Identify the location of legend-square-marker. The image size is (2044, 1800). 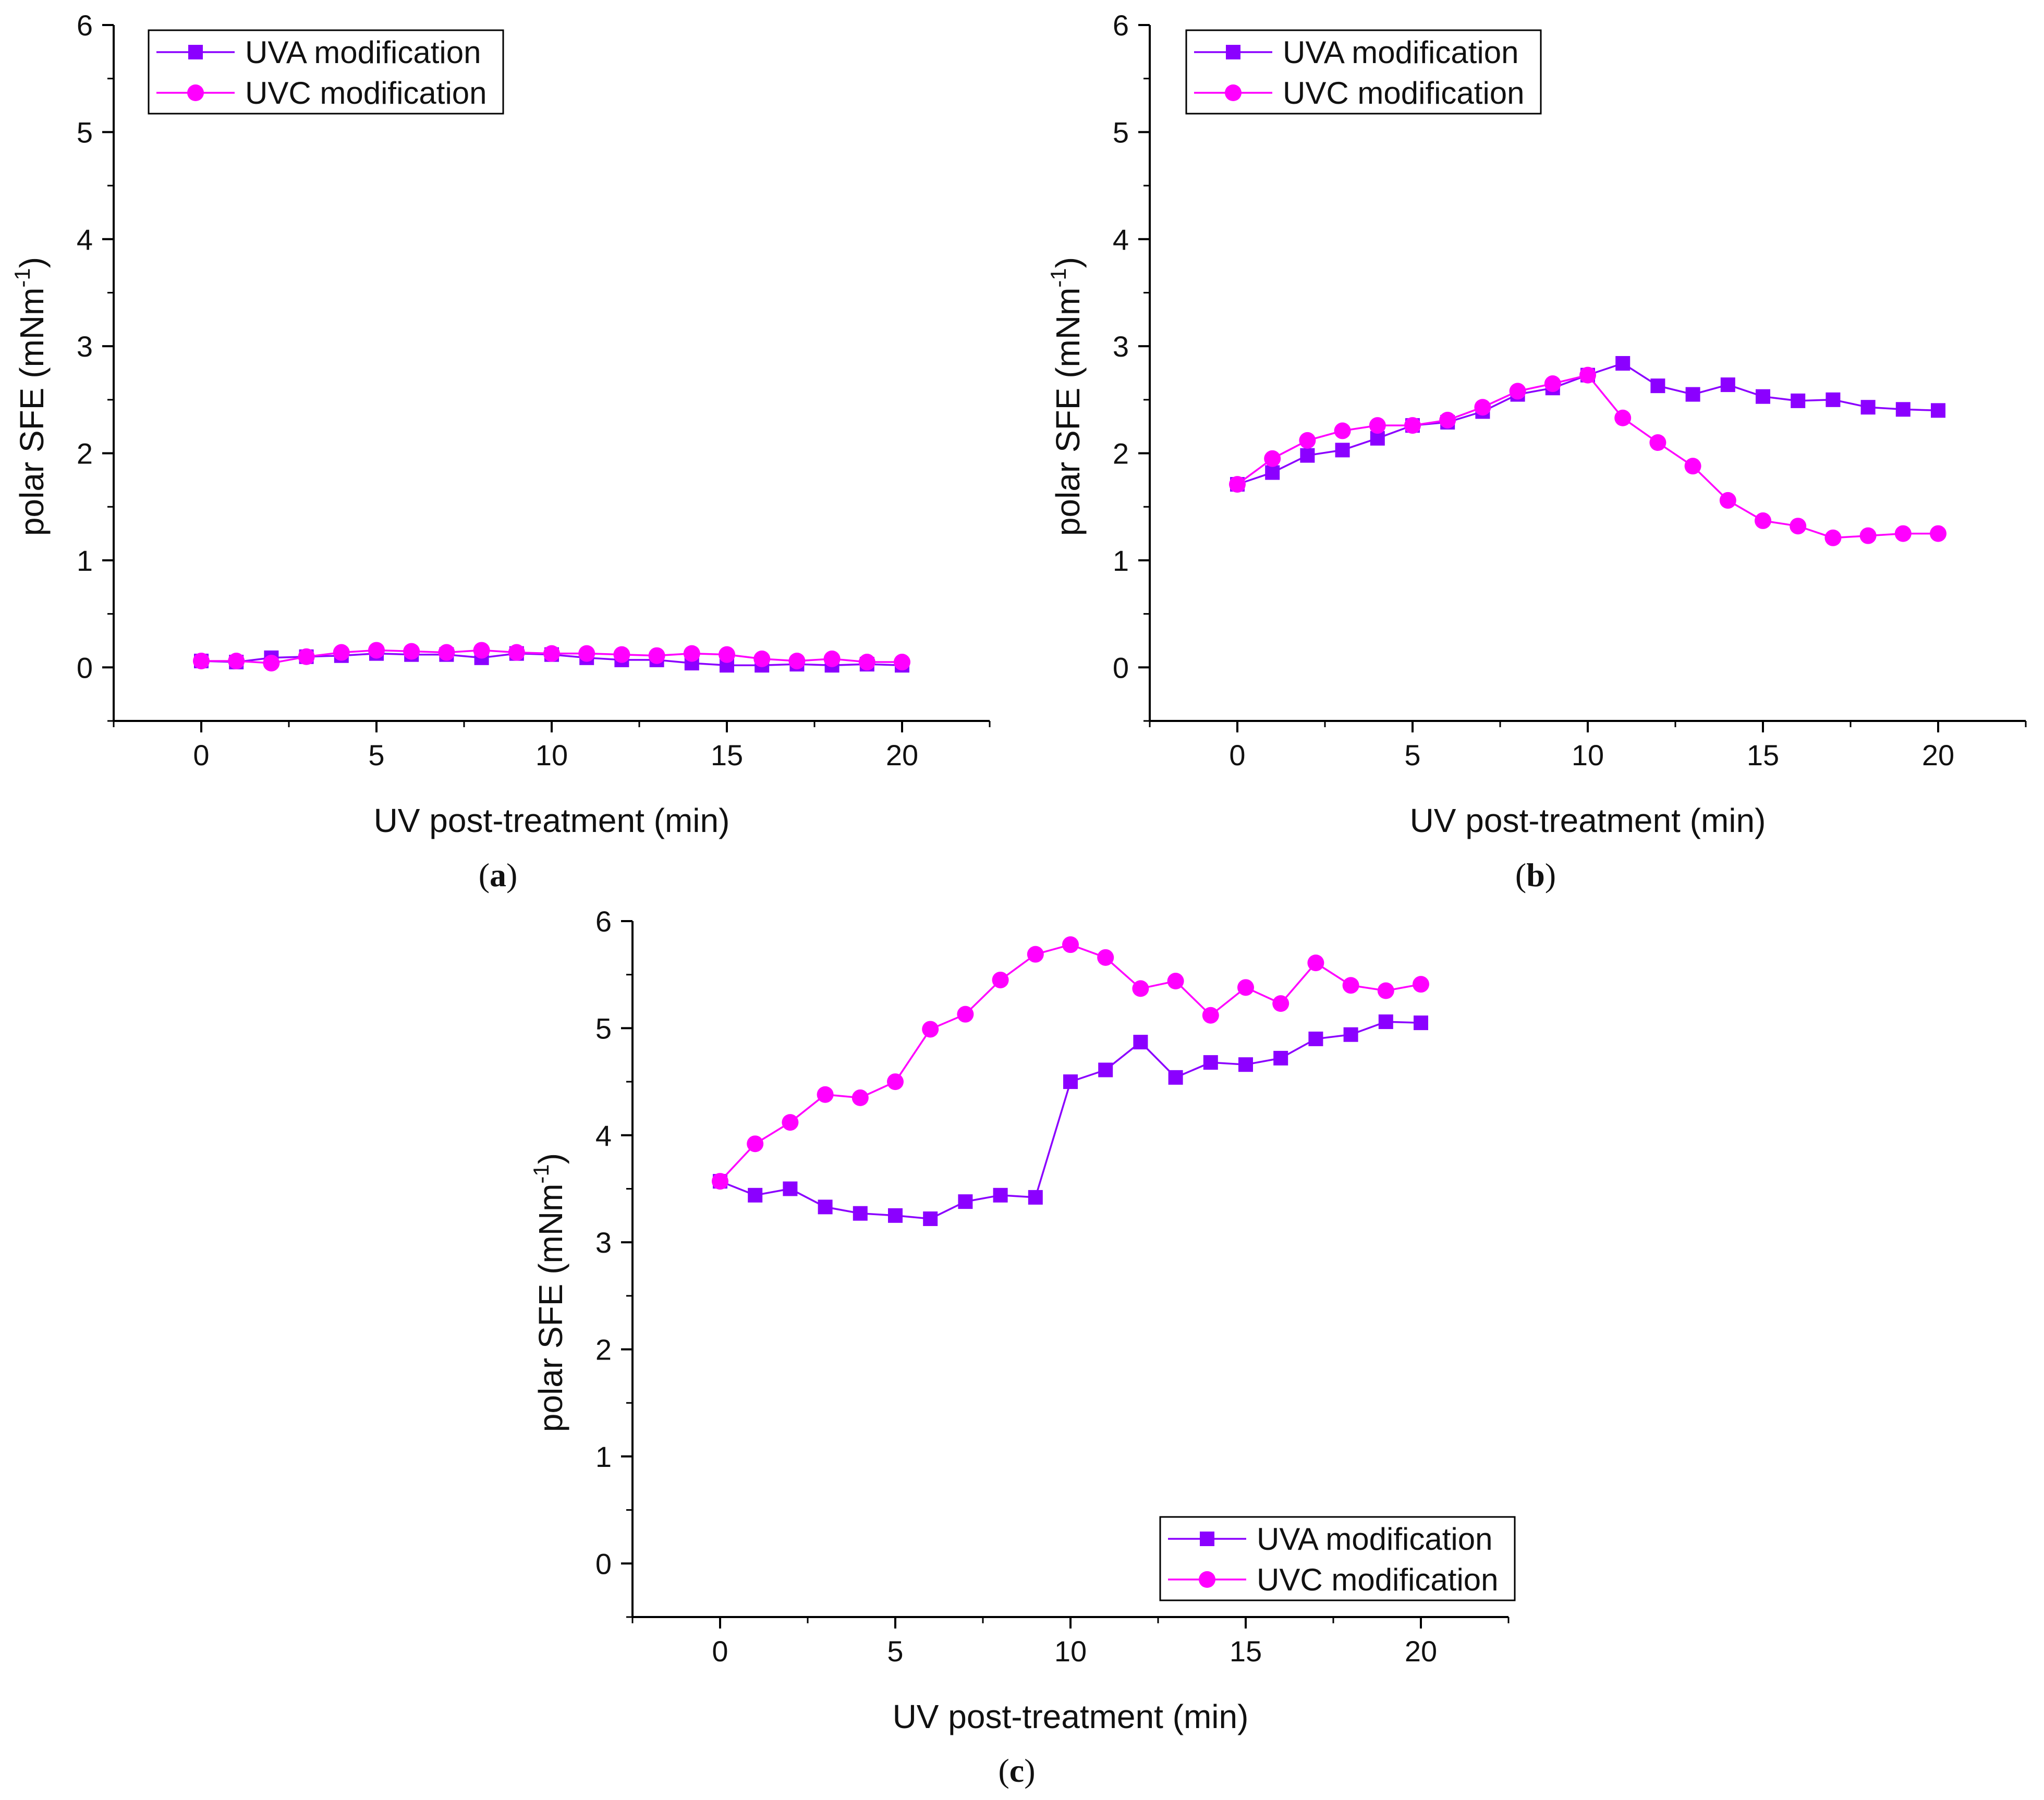
(1207, 1539).